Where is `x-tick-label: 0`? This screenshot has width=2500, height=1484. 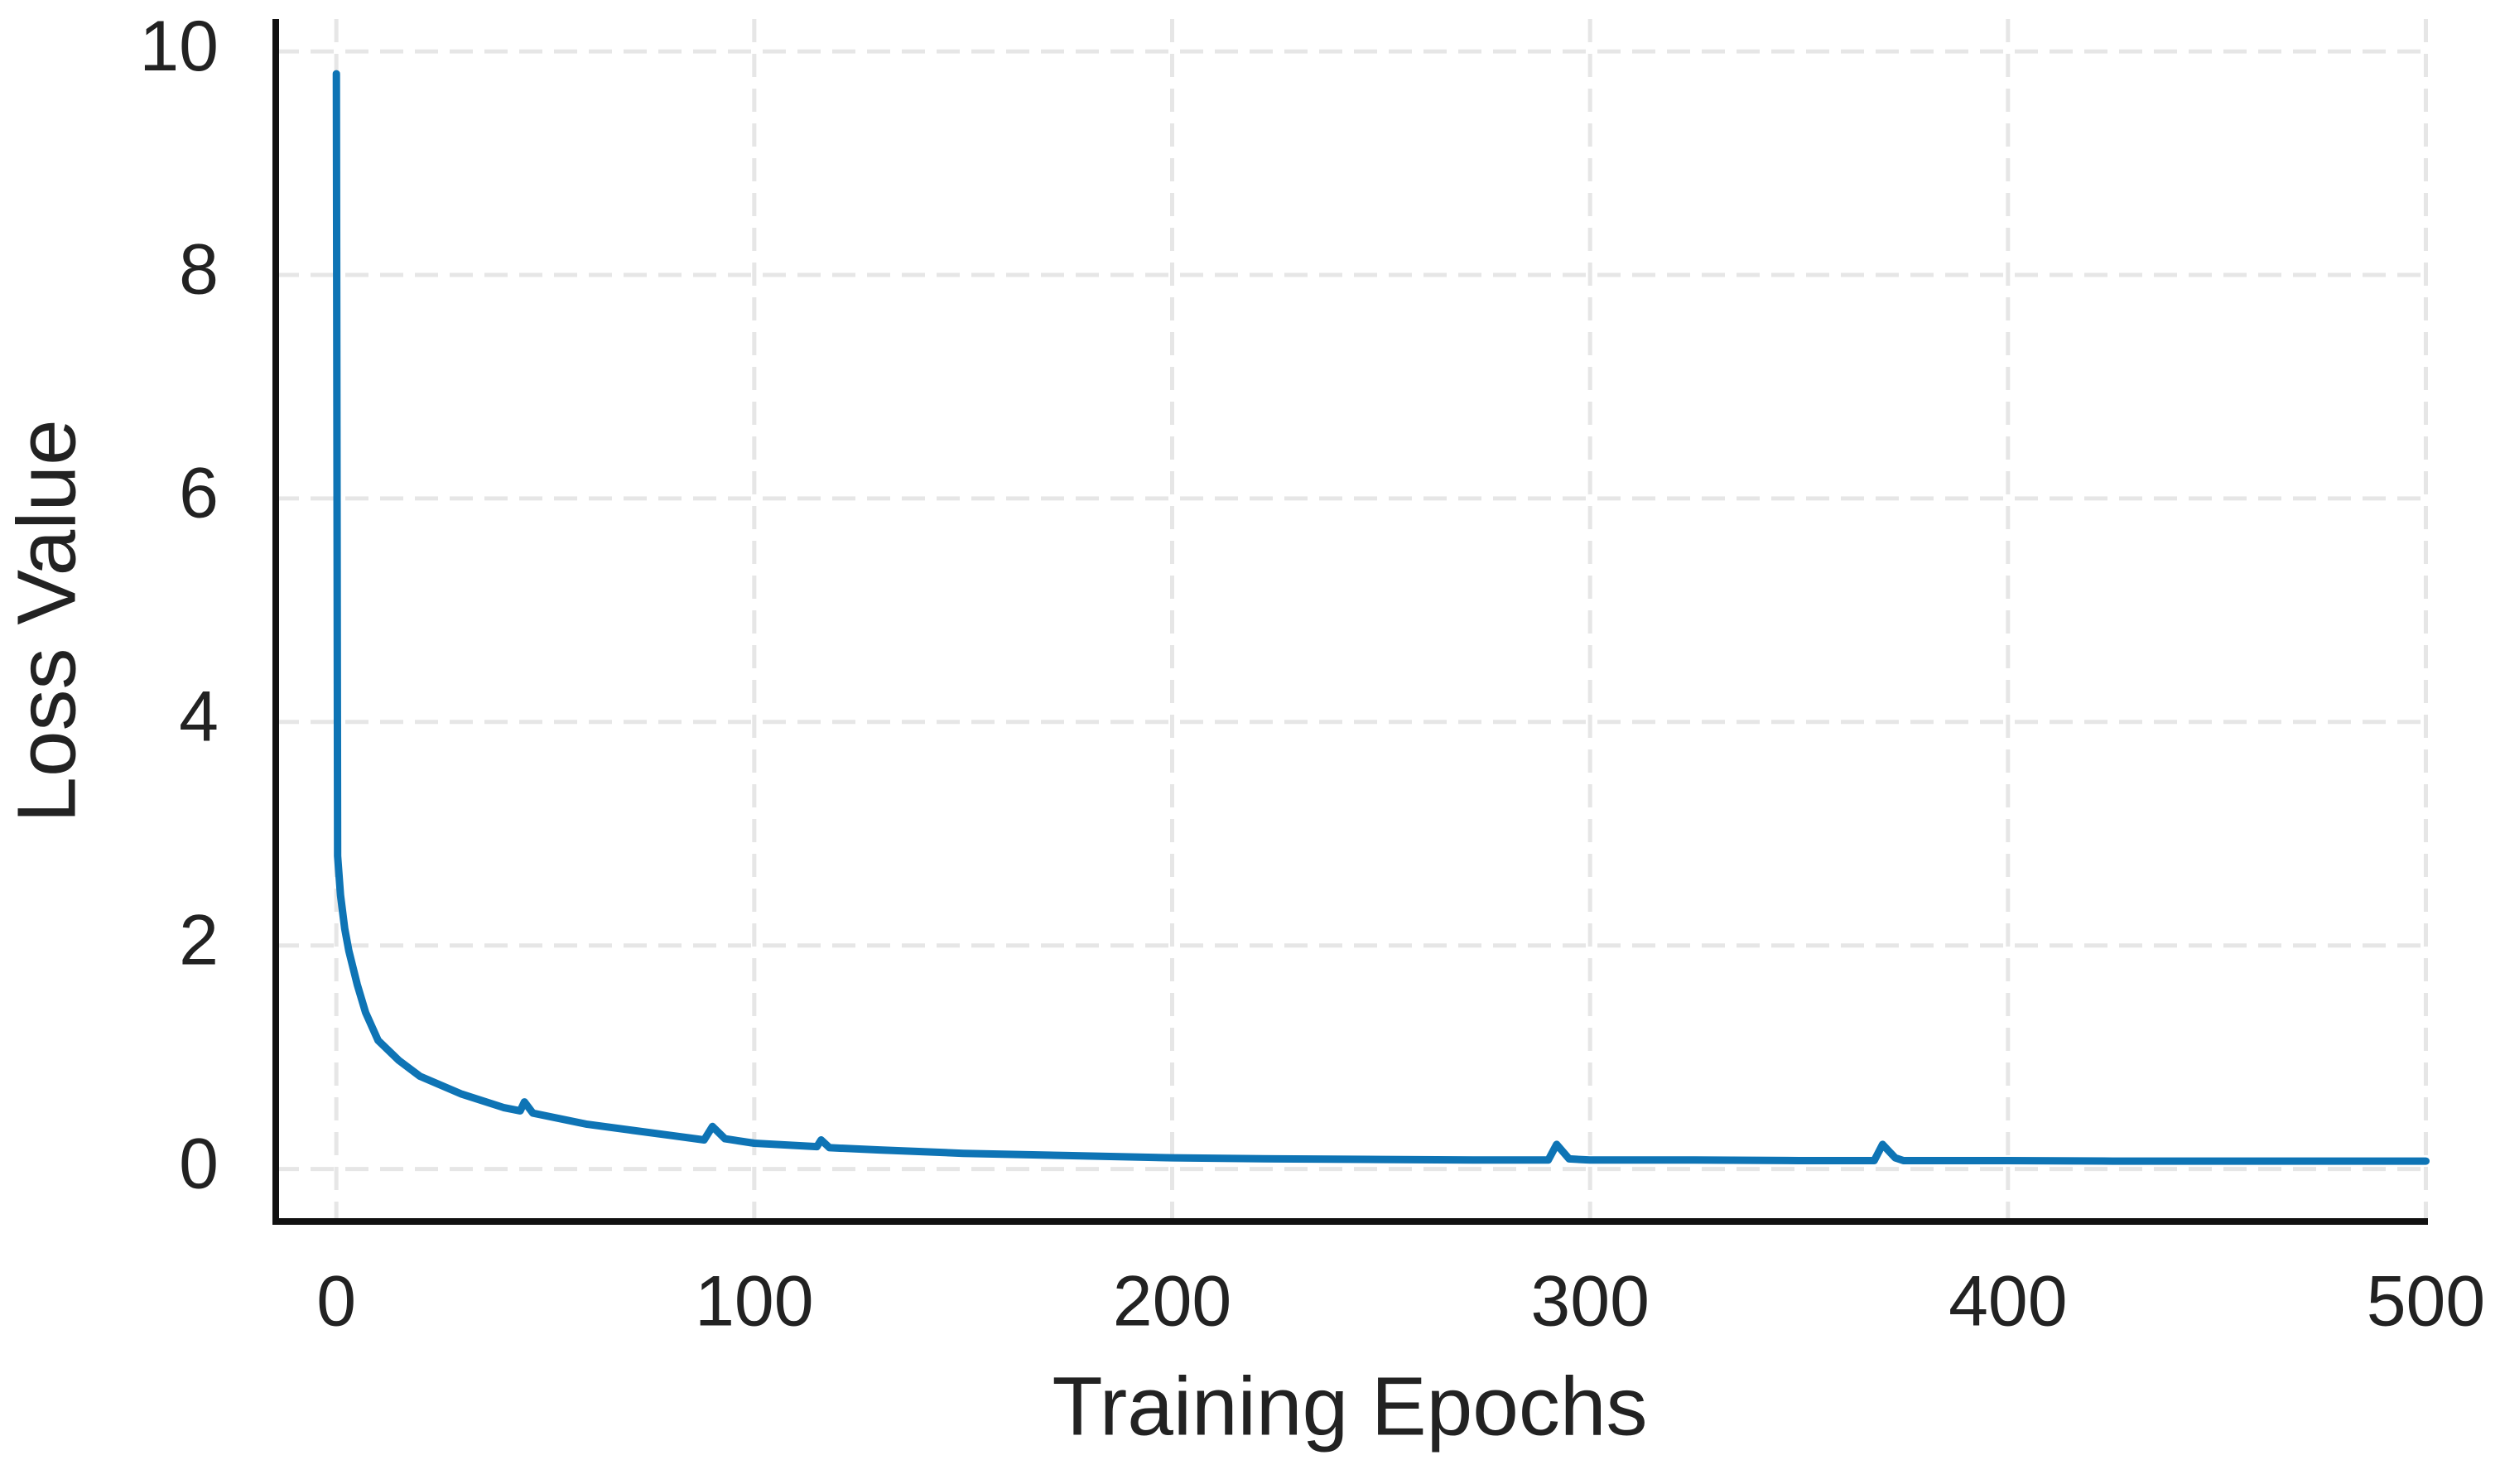 x-tick-label: 0 is located at coordinates (336, 1302).